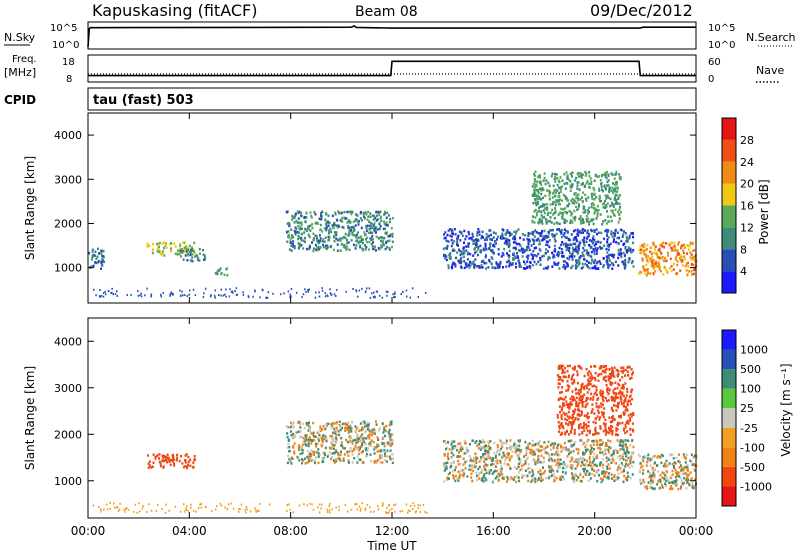 This screenshot has height=554, width=800. I want to click on colorbar-frame, so click(729, 205).